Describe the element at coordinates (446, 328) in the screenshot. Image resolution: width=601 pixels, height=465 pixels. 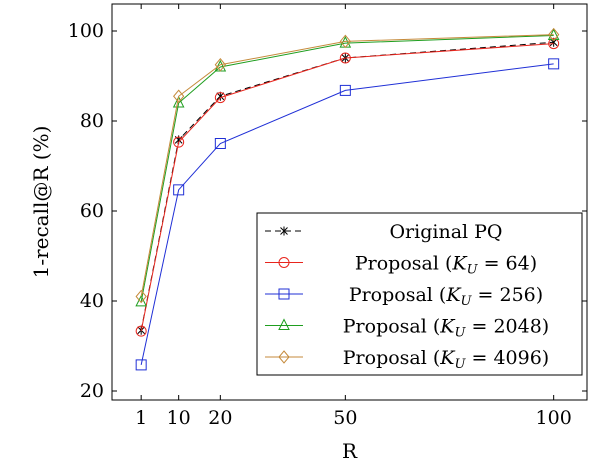
I see `legend-label: Proposal (KU = 2048)` at that location.